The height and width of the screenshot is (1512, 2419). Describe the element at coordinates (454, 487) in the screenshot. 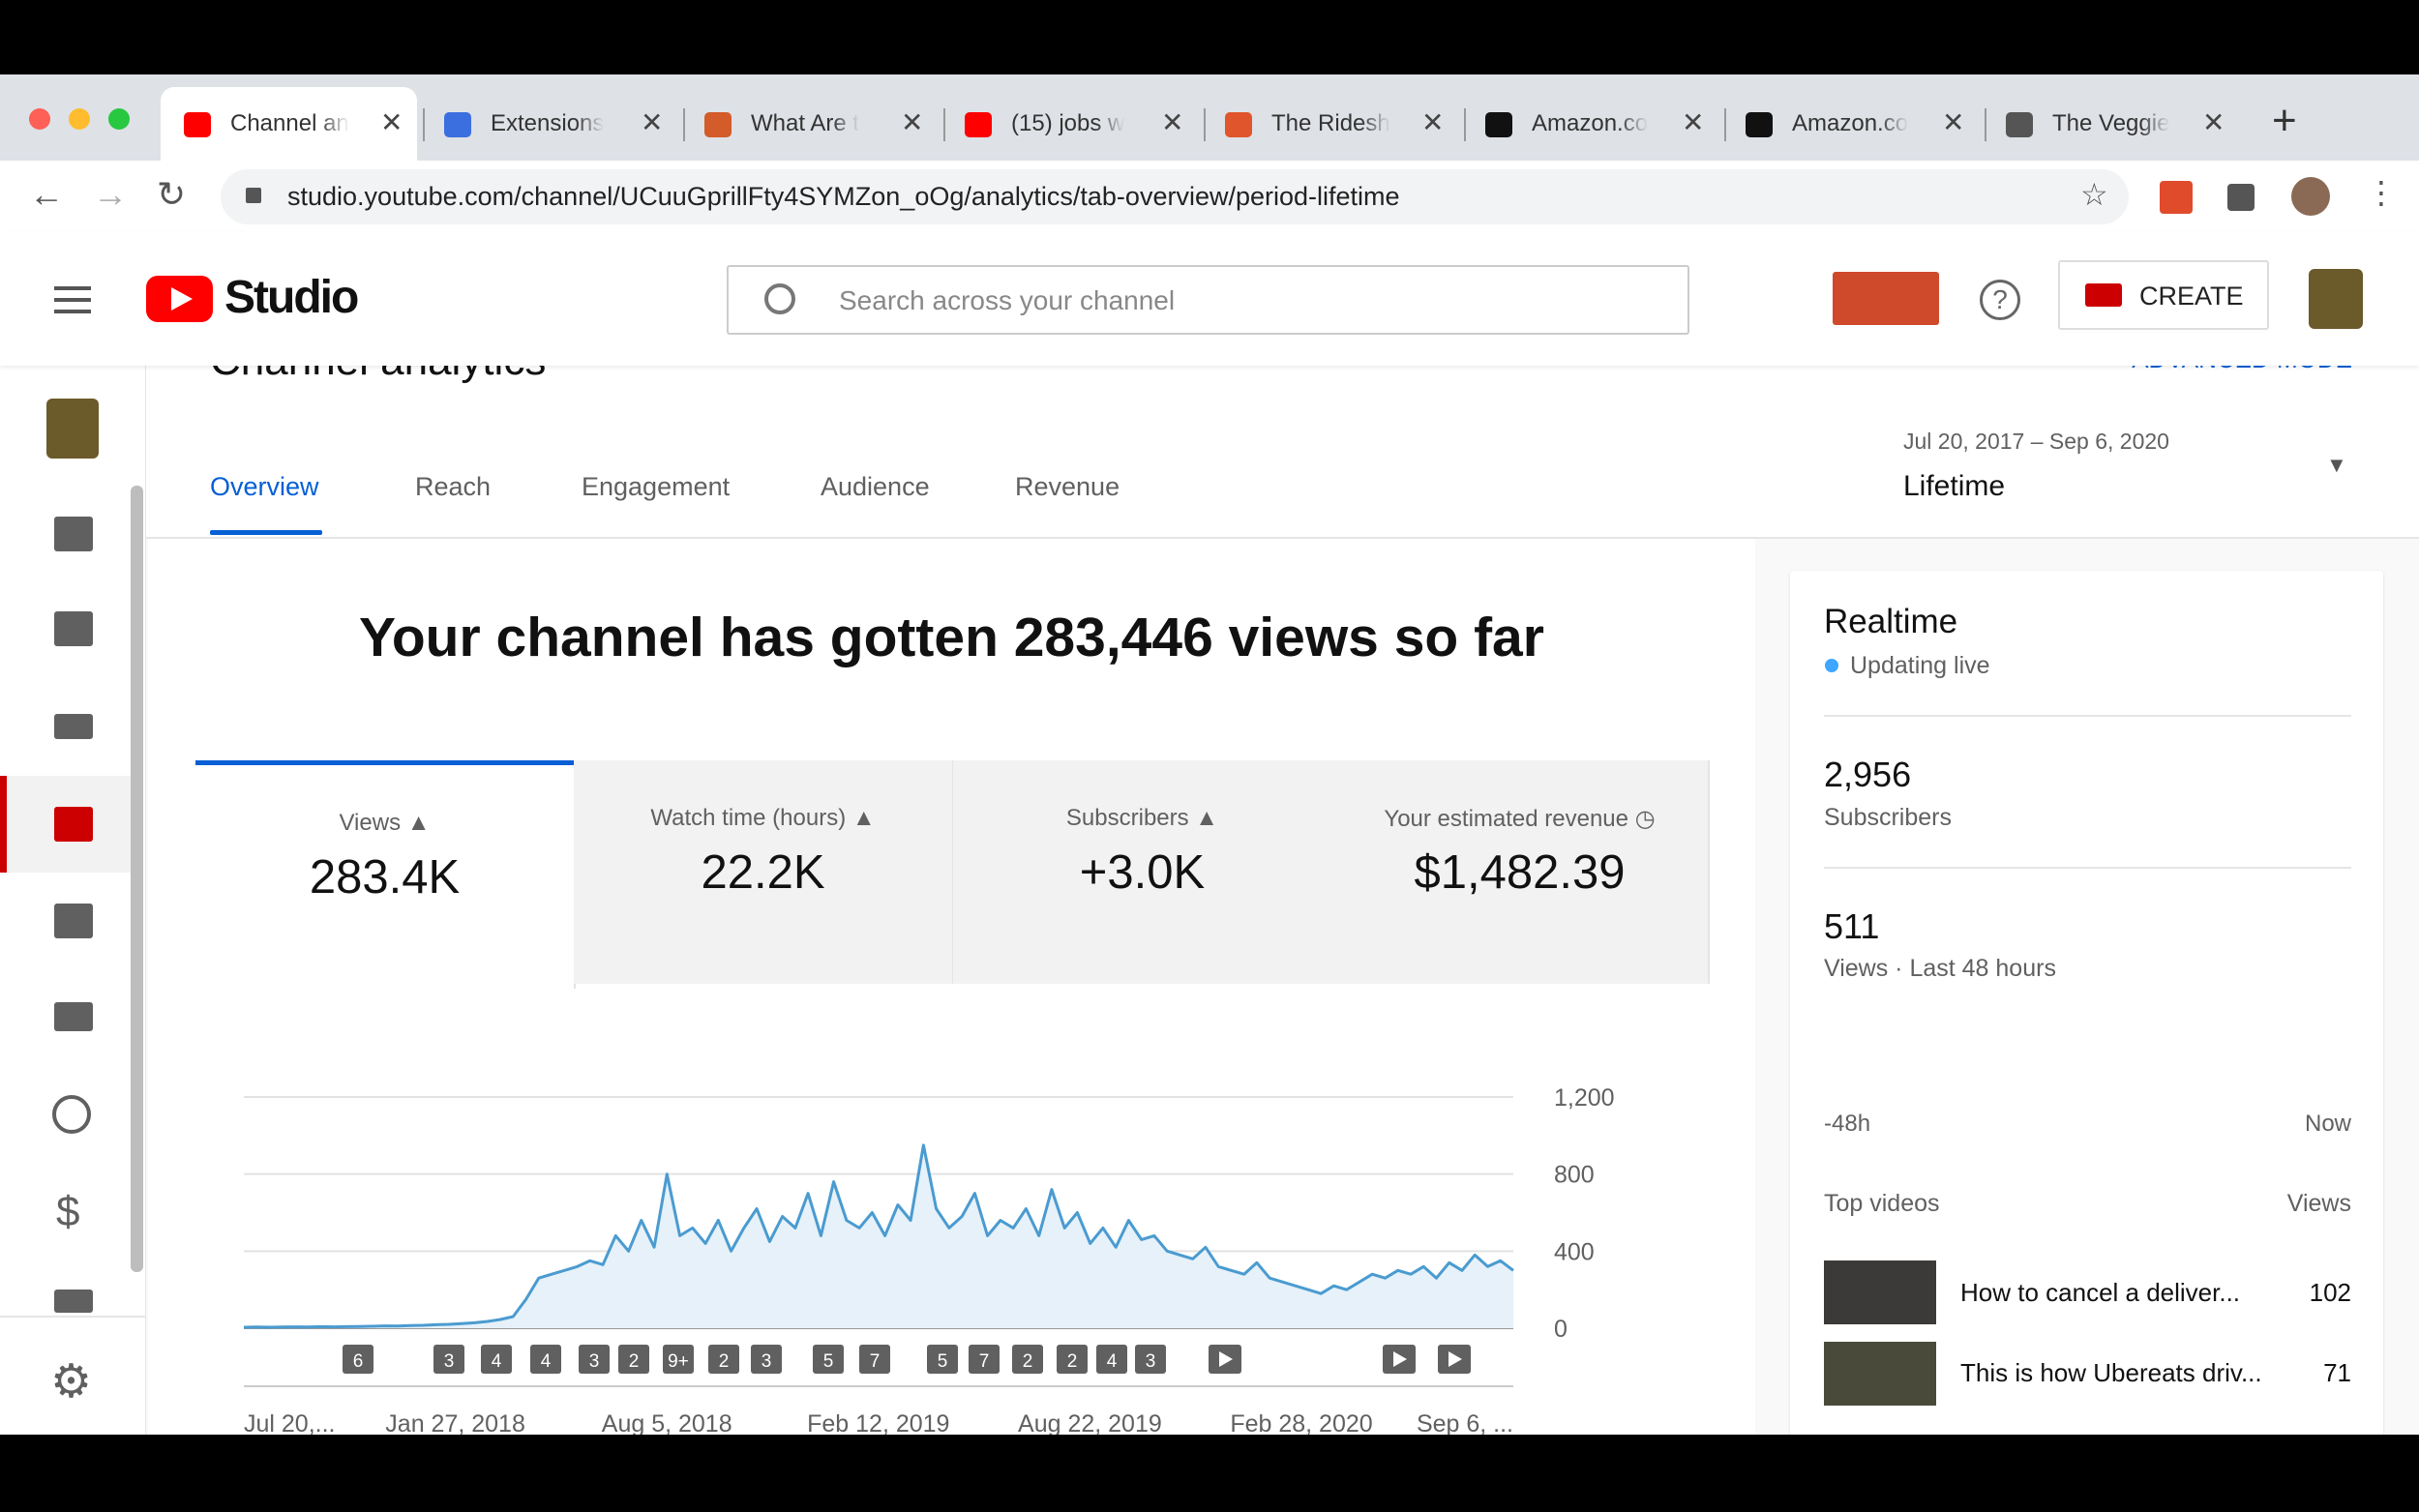

I see `nav-tab: Reach` at that location.